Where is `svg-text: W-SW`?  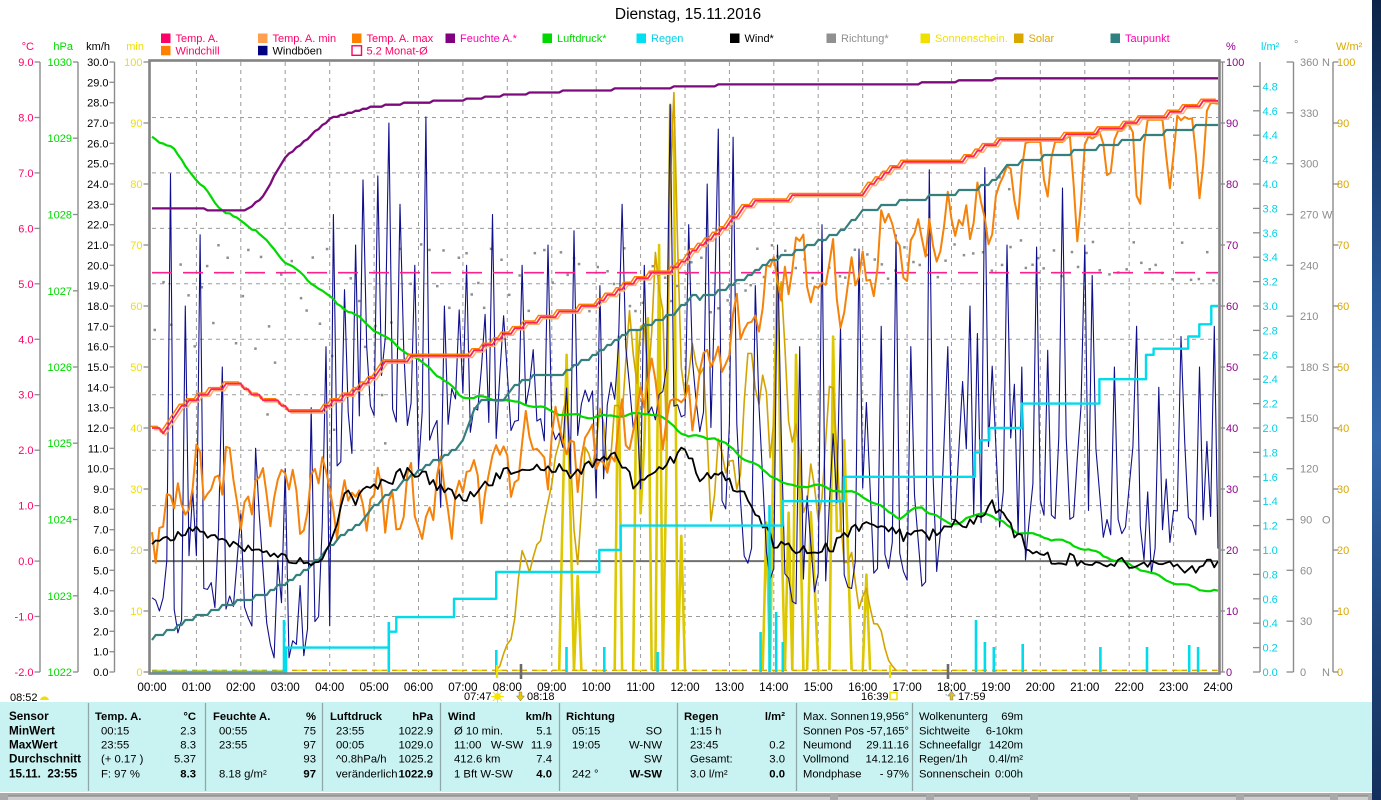
svg-text: W-SW is located at coordinates (646, 775).